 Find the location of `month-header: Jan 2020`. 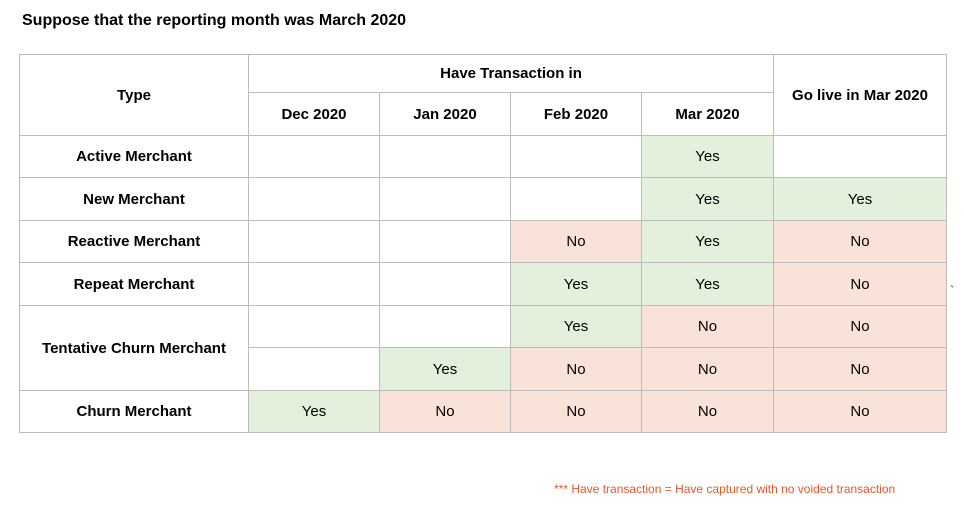

month-header: Jan 2020 is located at coordinates (445, 114).